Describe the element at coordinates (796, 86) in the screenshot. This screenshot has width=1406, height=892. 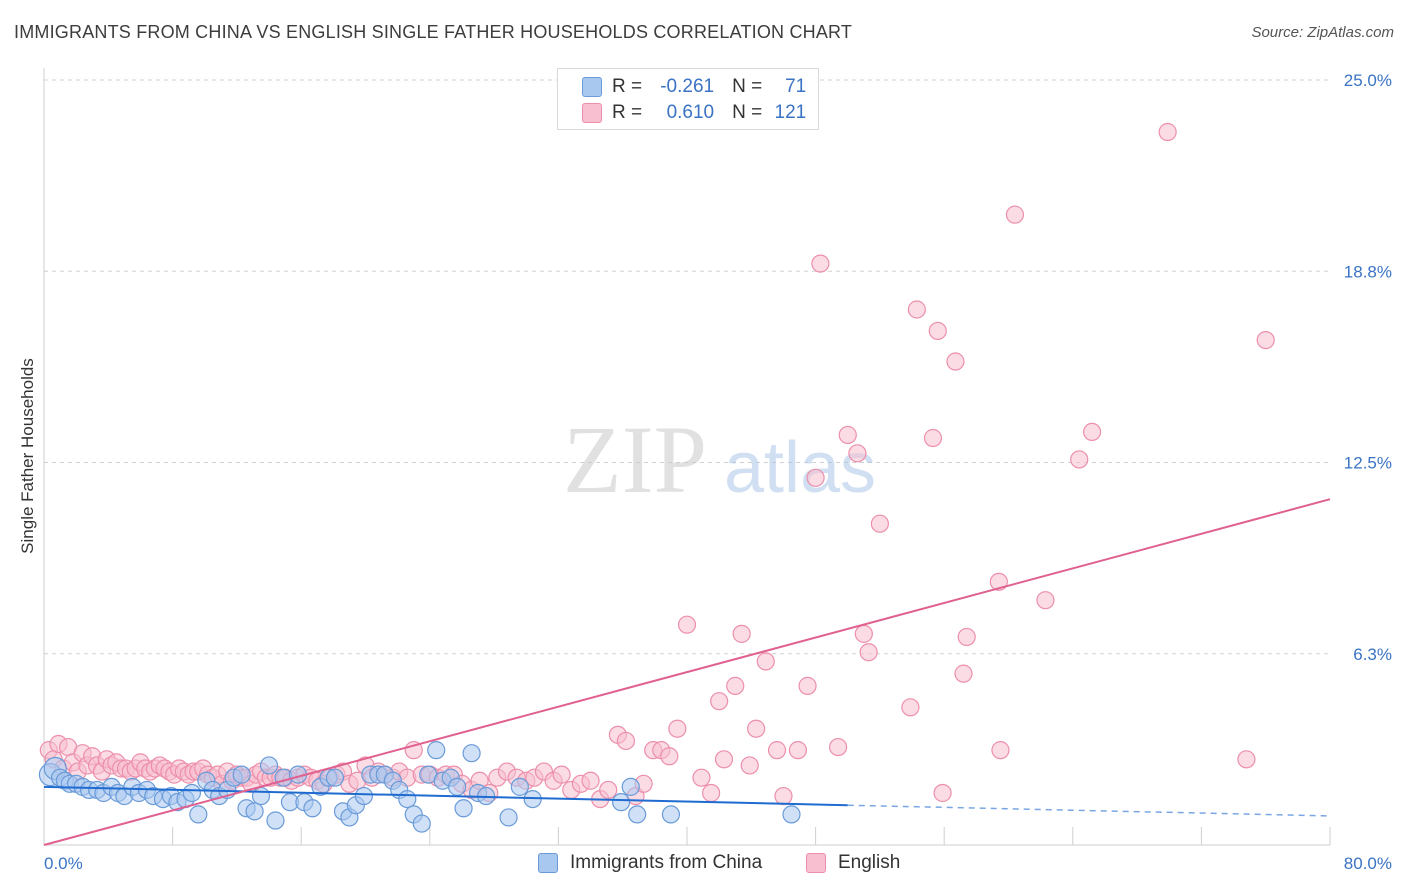
I see `legend-n-value-china: 71` at that location.